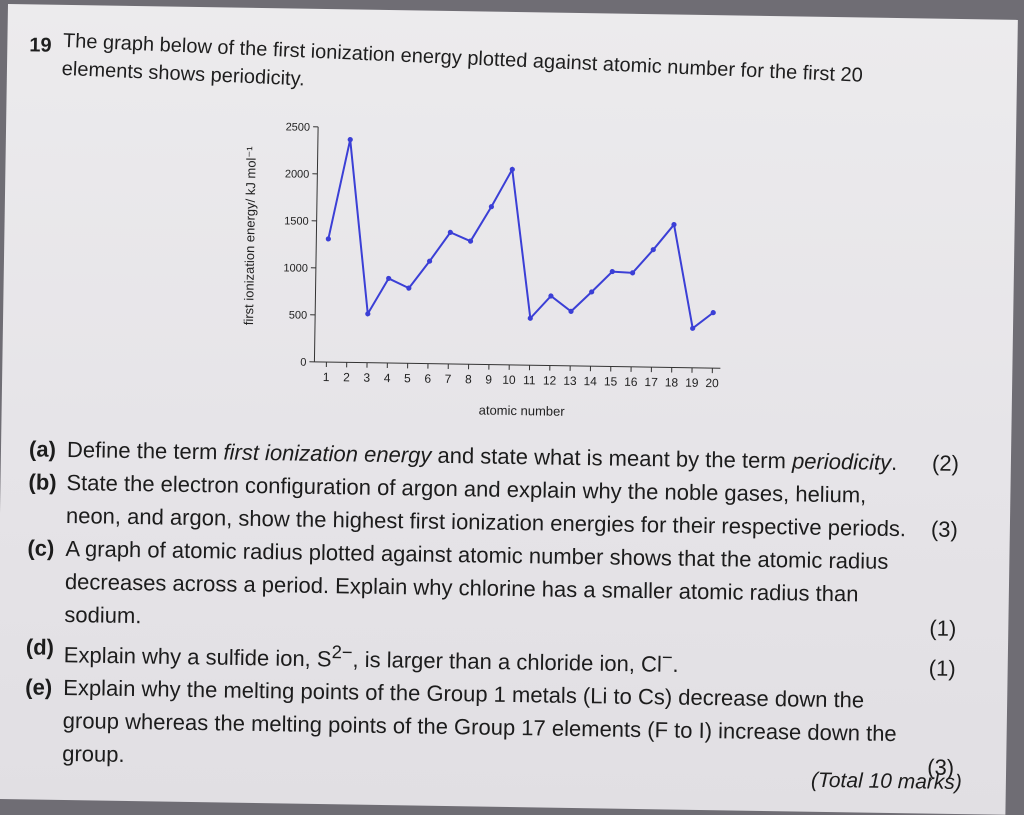 The height and width of the screenshot is (815, 1024). I want to click on chart-axes, so click(519, 247).